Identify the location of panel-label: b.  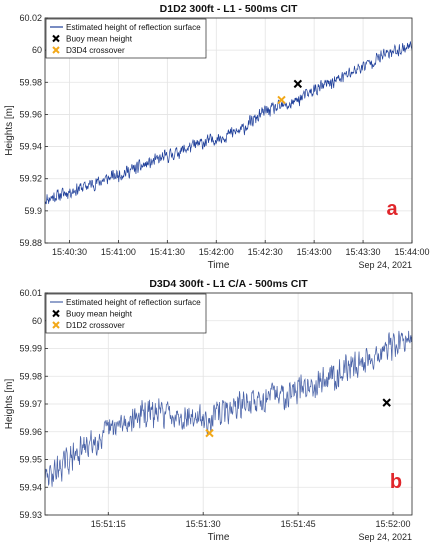
(396, 482).